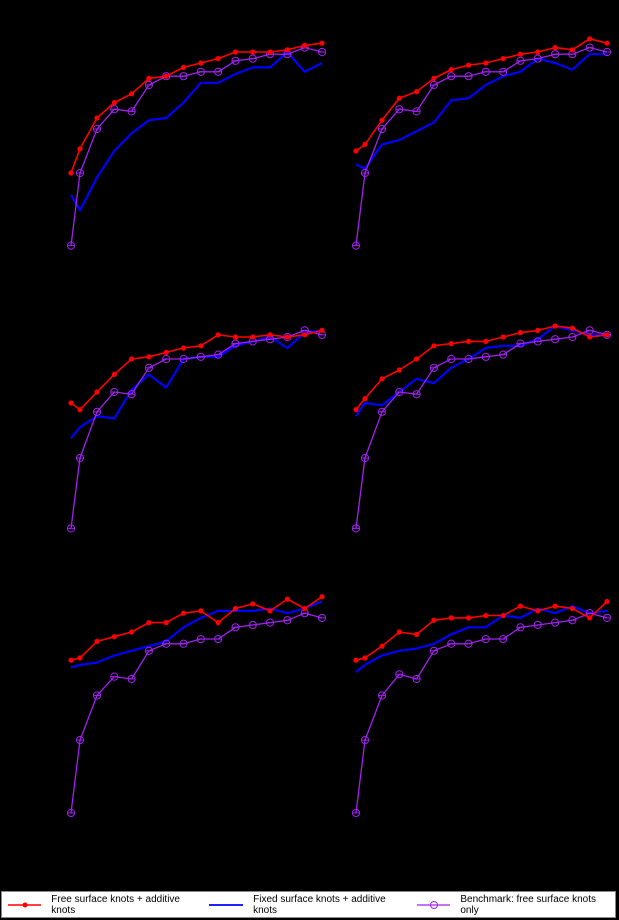  What do you see at coordinates (115, 904) in the screenshot?
I see `legend-label-free: Free surface knots + additive knots` at bounding box center [115, 904].